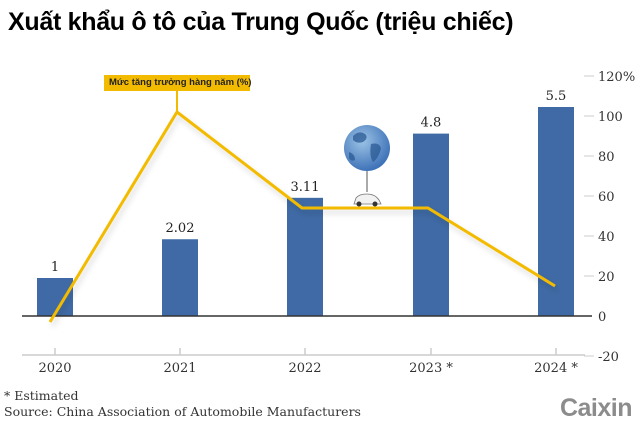  What do you see at coordinates (431, 368) in the screenshot?
I see `x-tick-label: 2023 *` at bounding box center [431, 368].